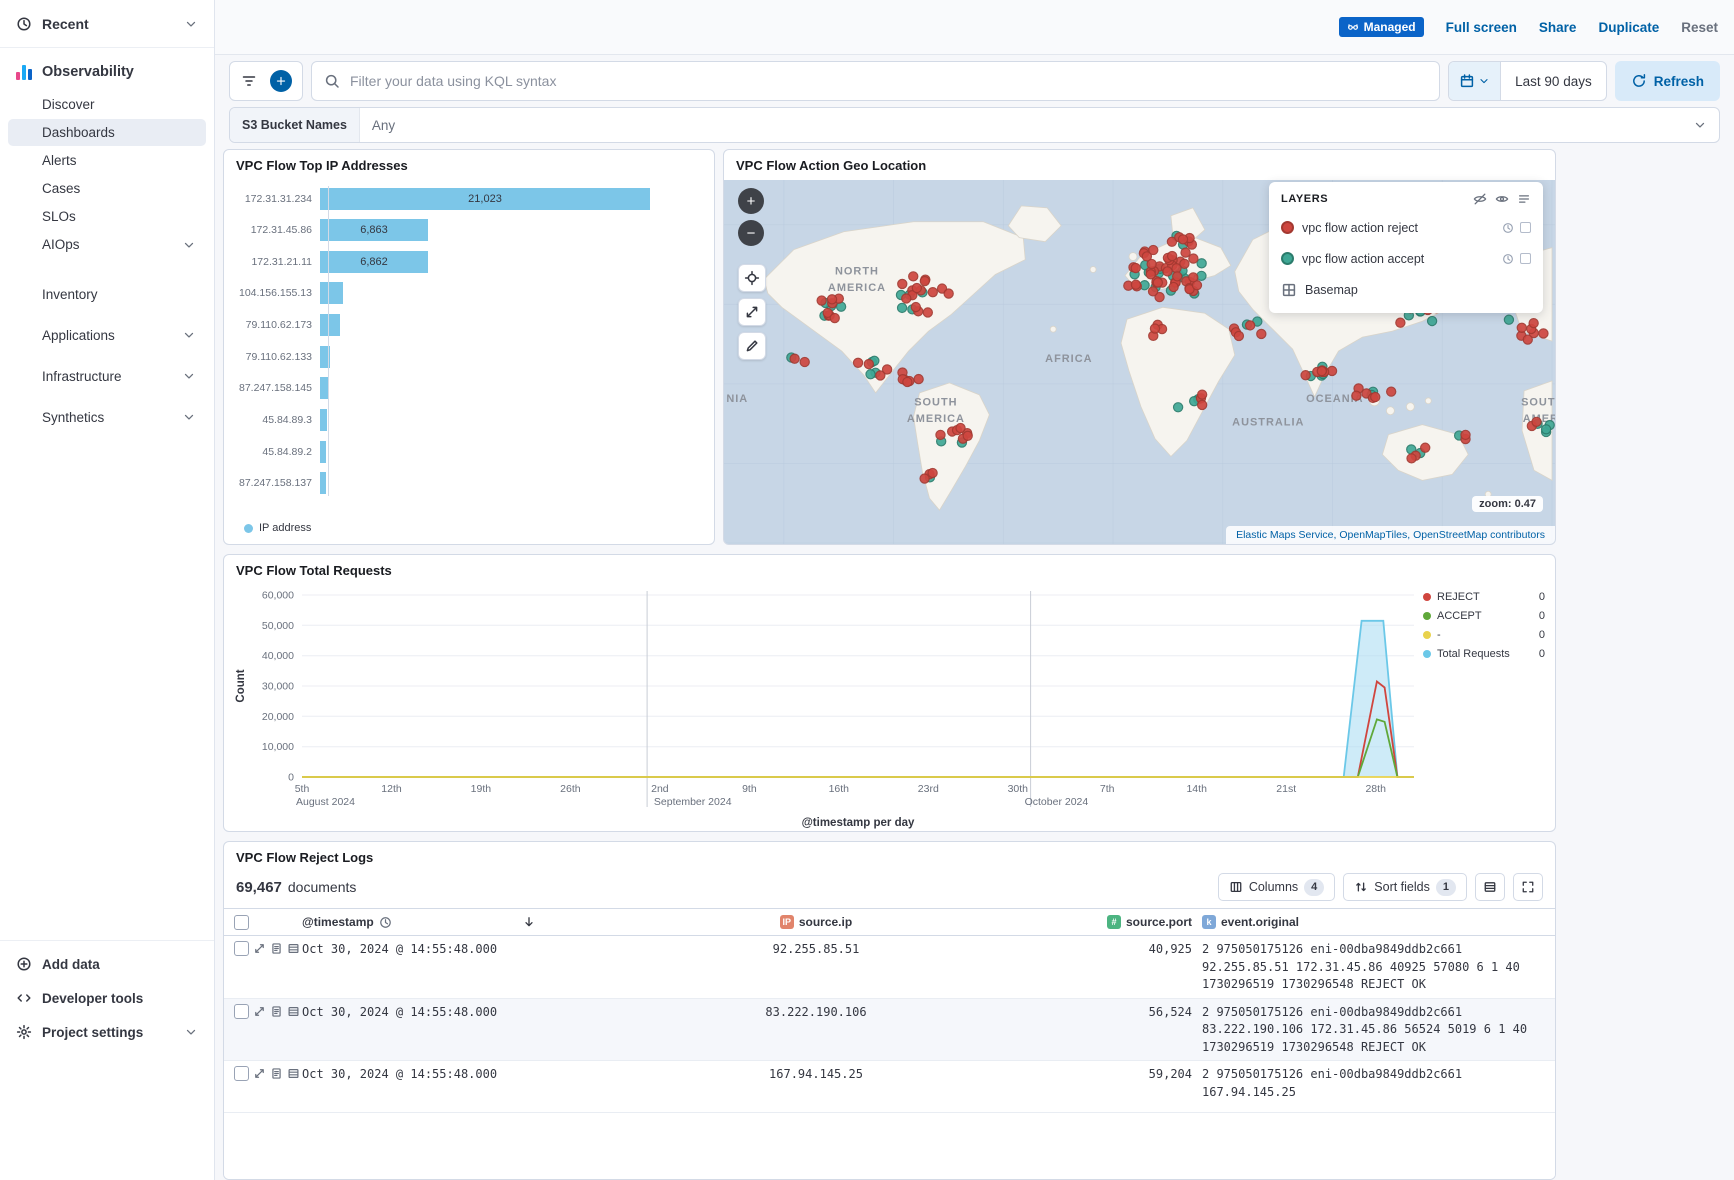 This screenshot has height=1180, width=1734. What do you see at coordinates (485, 198) in the screenshot?
I see `bar-segment: 21,023` at bounding box center [485, 198].